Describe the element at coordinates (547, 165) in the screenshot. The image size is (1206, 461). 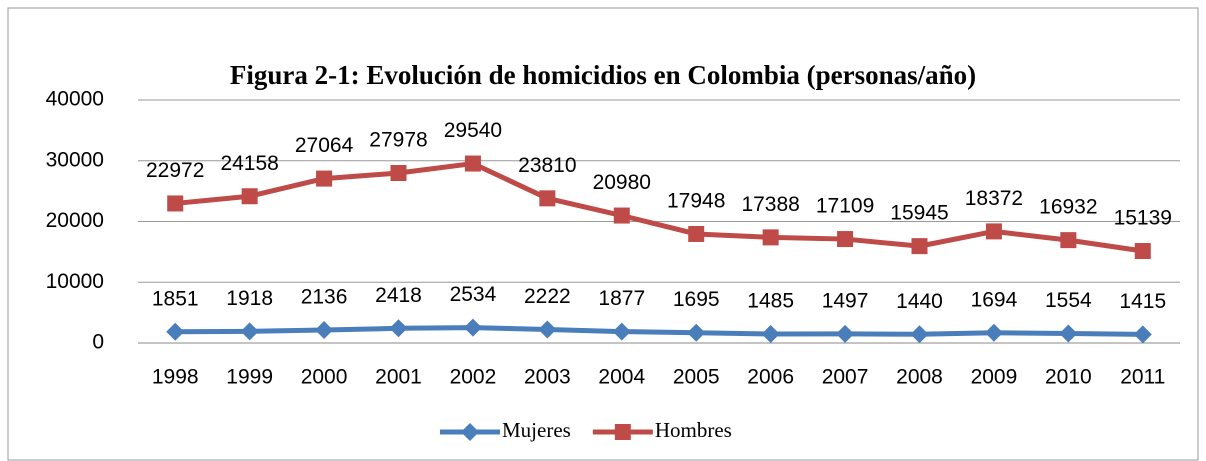
I see `data-label: 23810` at that location.